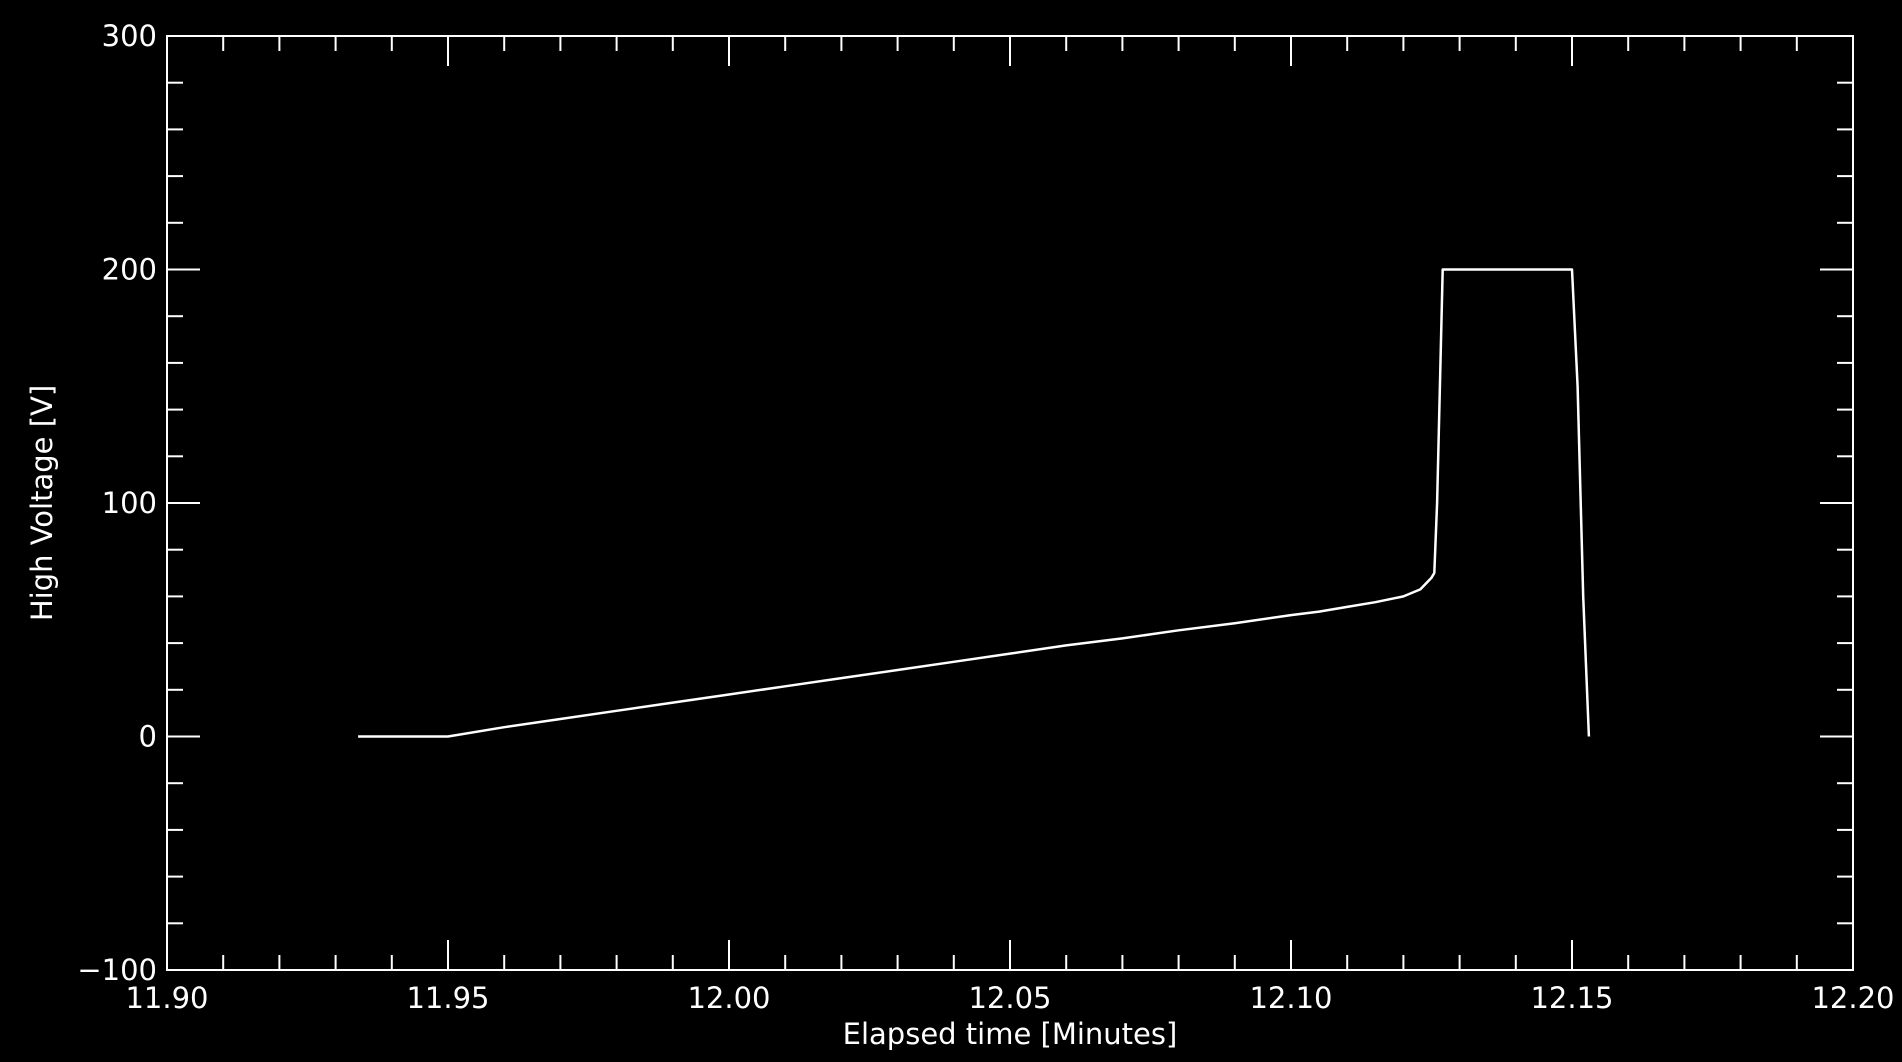  I want to click on y-tick-label: 300, so click(129, 36).